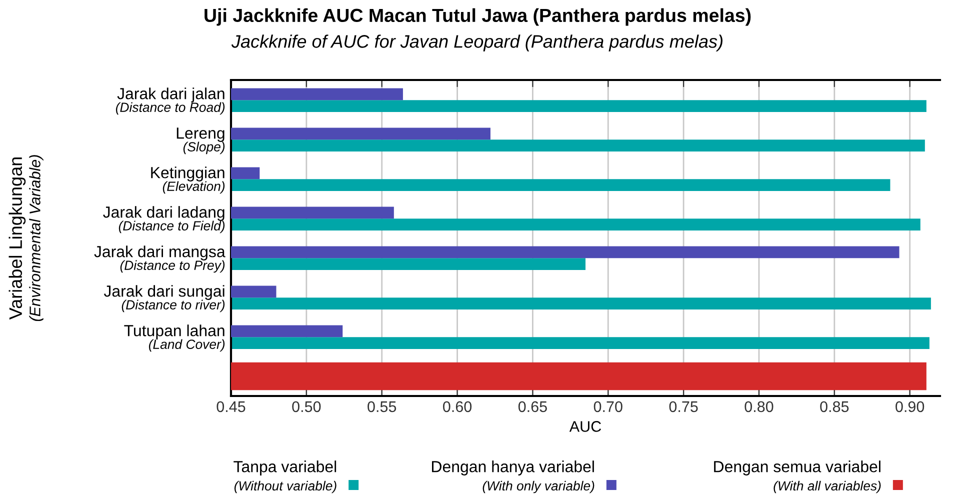  I want to click on y-tick-label: Jarak dari ladang (Distance to Field), so click(164, 220).